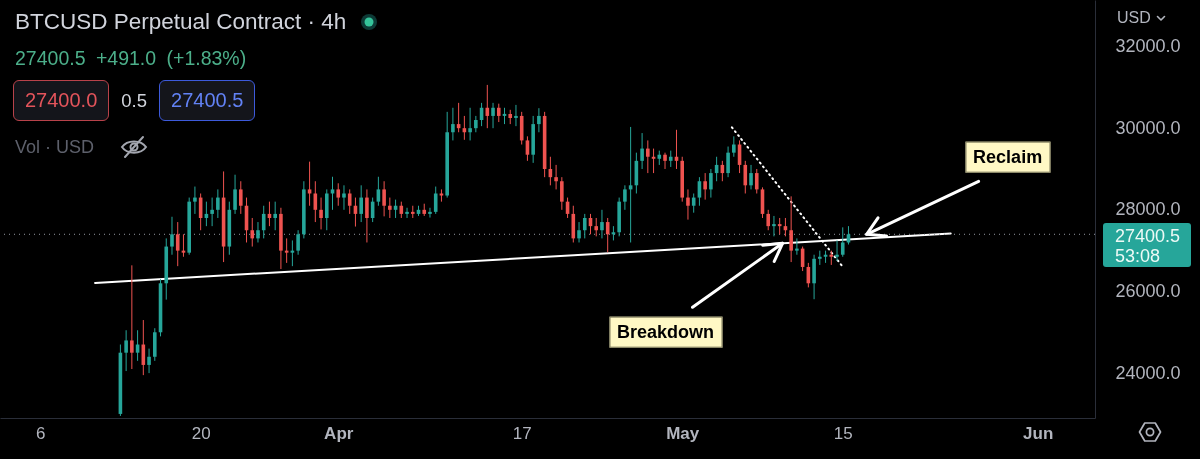 Image resolution: width=1200 pixels, height=459 pixels. Describe the element at coordinates (1148, 127) in the screenshot. I see `y-tick-label: 30000.0` at that location.